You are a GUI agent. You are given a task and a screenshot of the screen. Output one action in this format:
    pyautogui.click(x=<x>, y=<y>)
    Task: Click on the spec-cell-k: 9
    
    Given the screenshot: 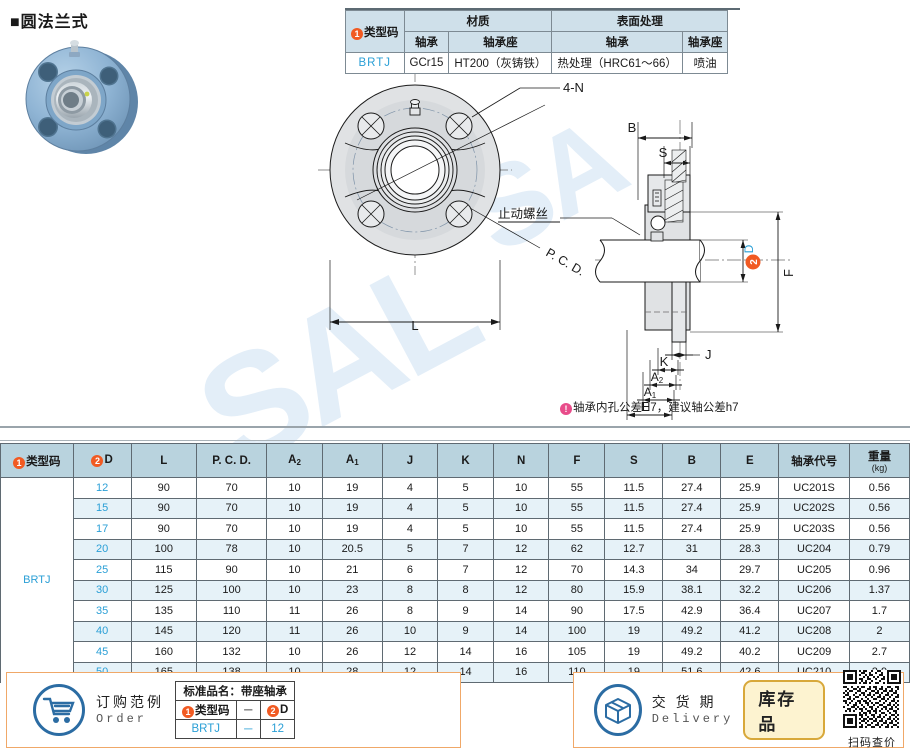 What is the action you would take?
    pyautogui.click(x=465, y=611)
    